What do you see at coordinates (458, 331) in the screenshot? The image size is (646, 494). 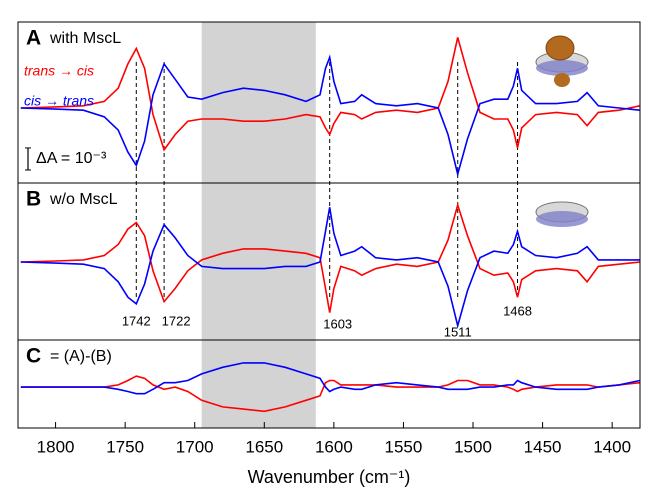 I see `peak-label: 1511` at bounding box center [458, 331].